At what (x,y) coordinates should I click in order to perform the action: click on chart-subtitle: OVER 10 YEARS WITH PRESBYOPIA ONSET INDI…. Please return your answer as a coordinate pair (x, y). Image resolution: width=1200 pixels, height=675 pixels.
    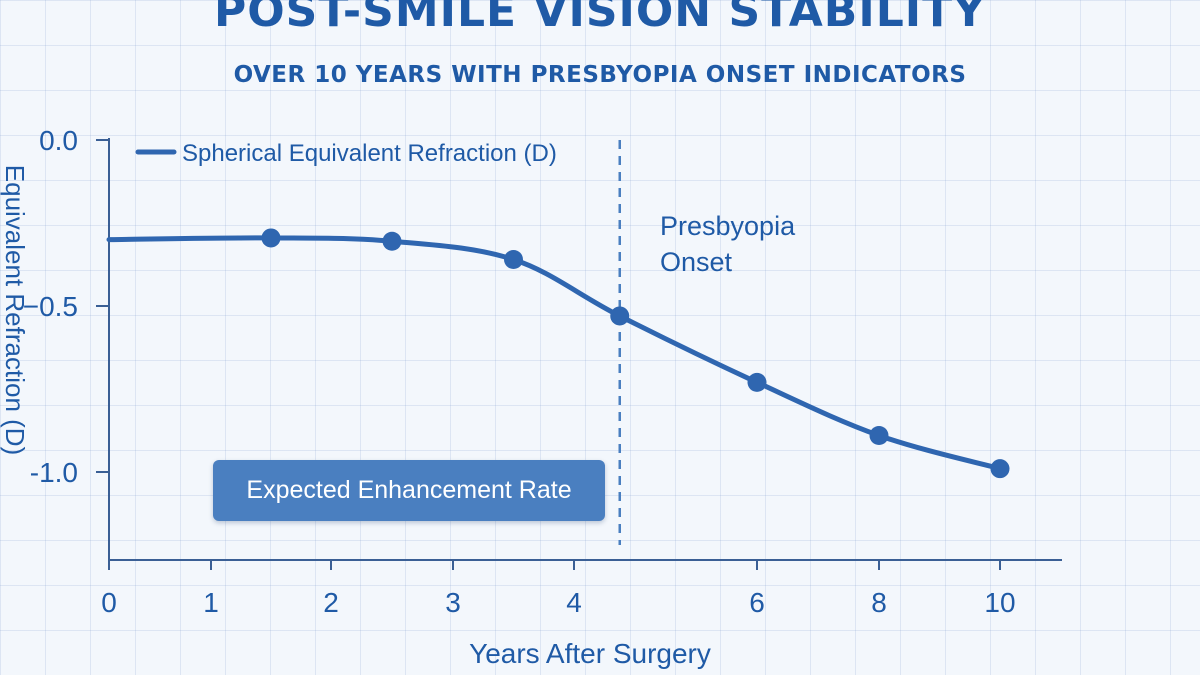
    Looking at the image, I should click on (600, 75).